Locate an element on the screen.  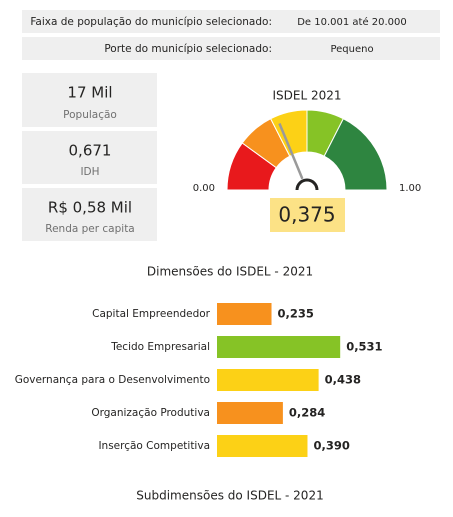
bar-value-label: 0,284 is located at coordinates (307, 413).